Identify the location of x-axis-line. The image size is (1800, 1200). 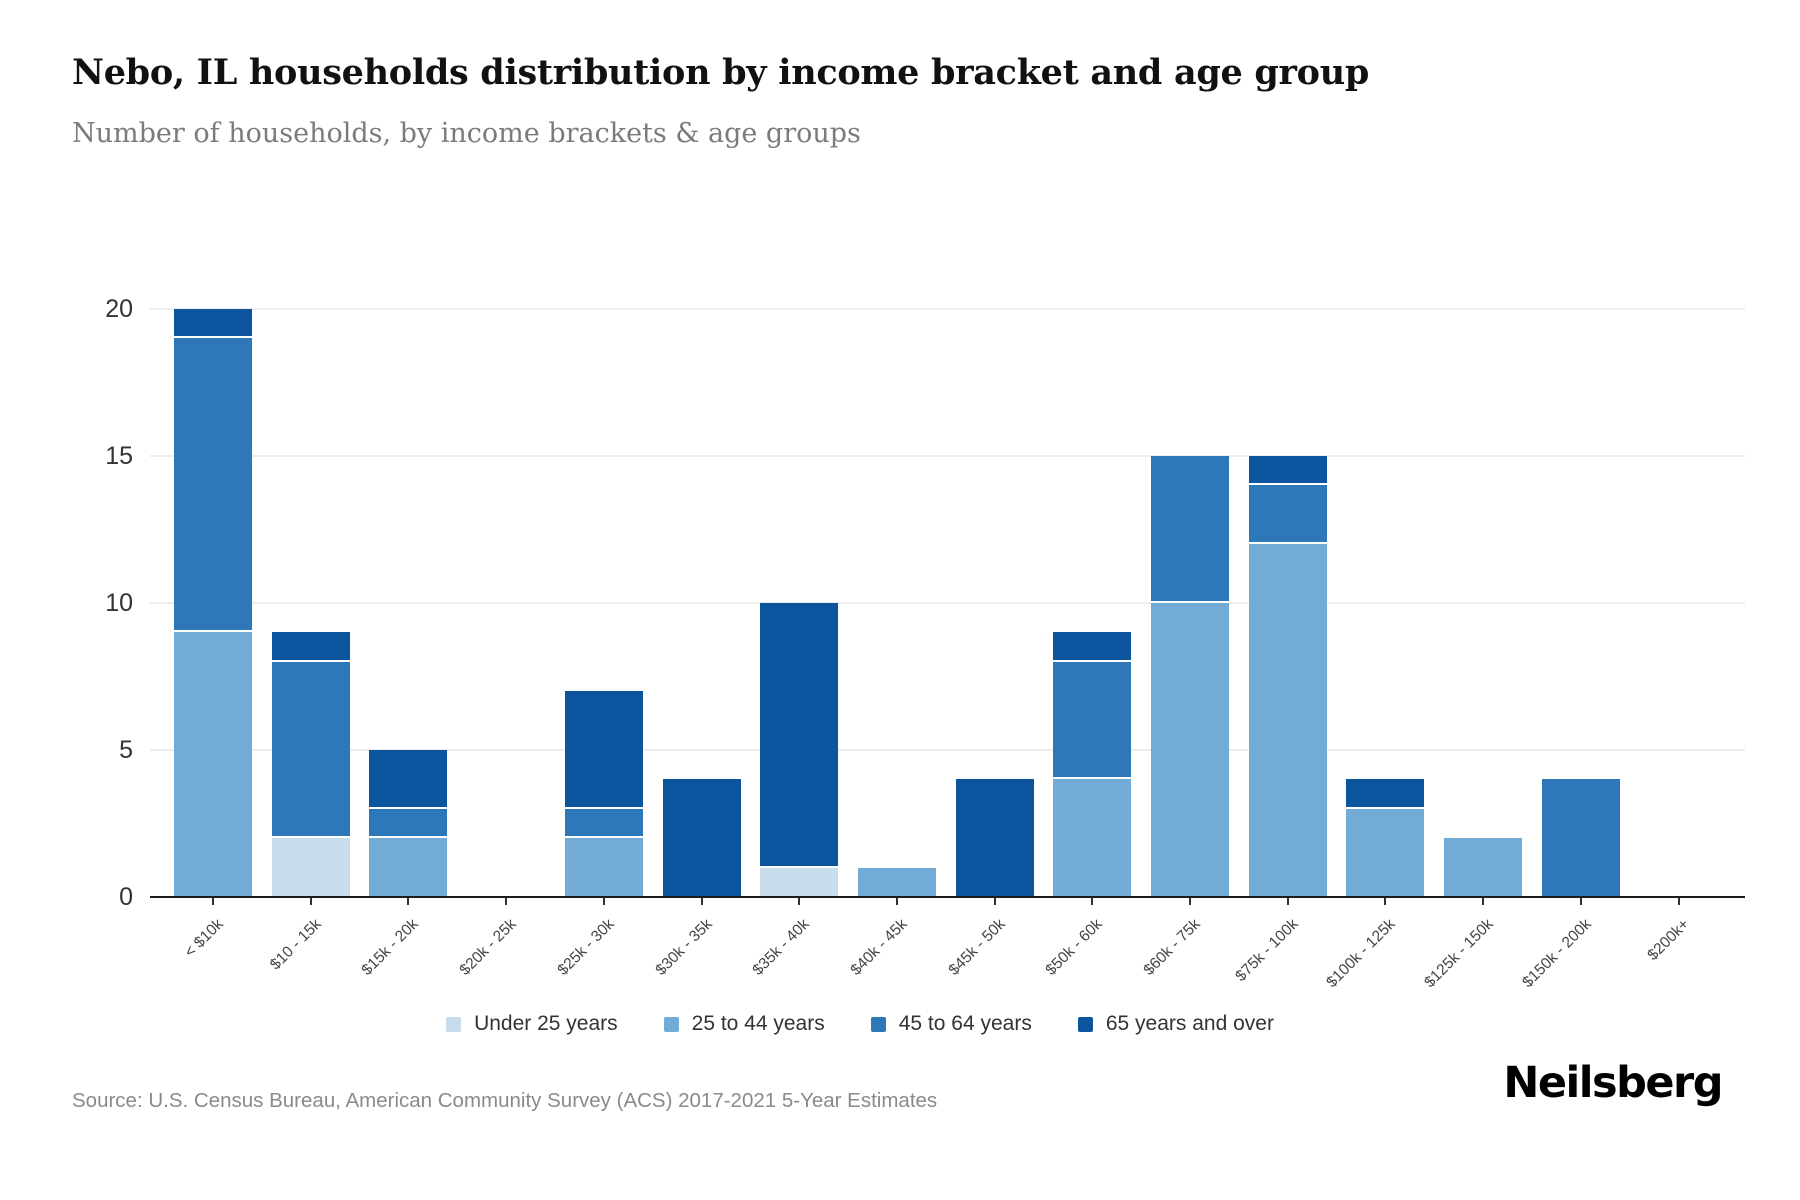
(947, 897).